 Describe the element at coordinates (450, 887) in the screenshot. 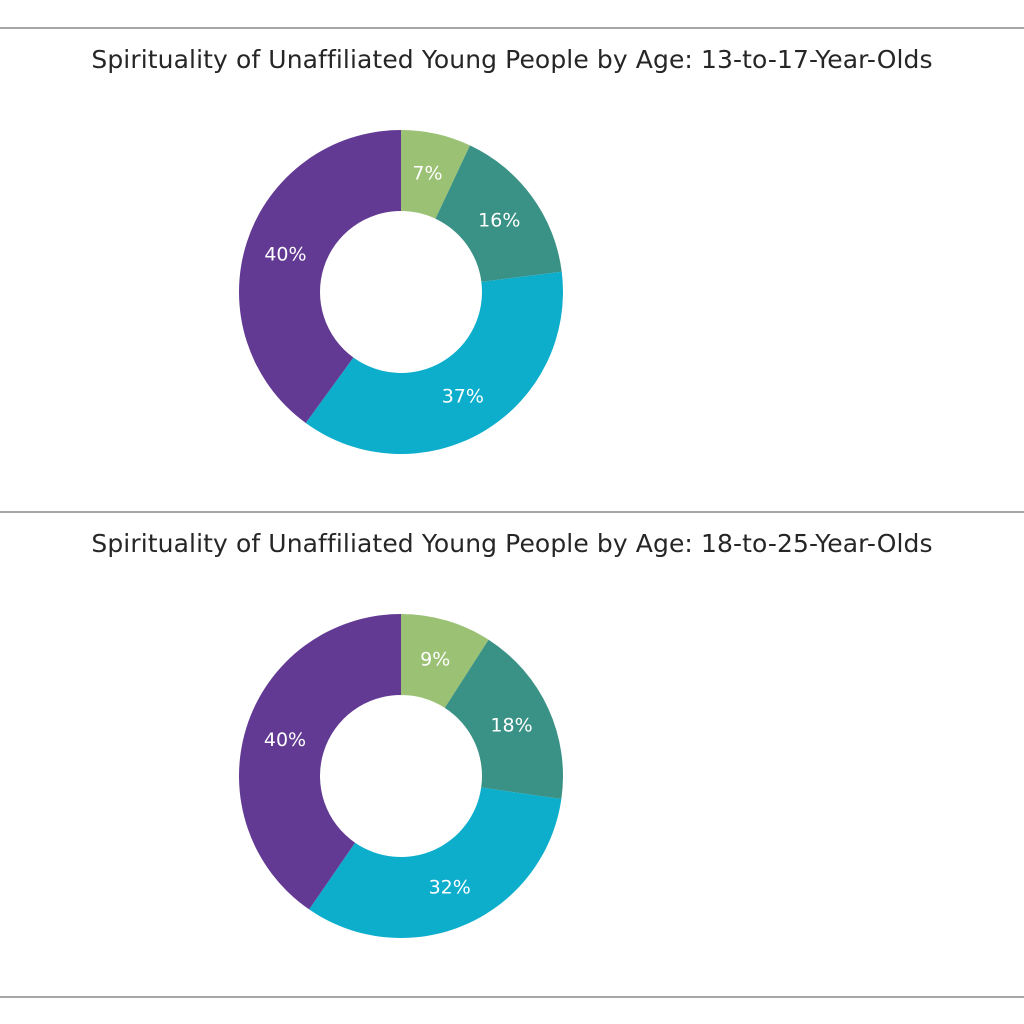

I see `slice-label-3: 32%` at that location.